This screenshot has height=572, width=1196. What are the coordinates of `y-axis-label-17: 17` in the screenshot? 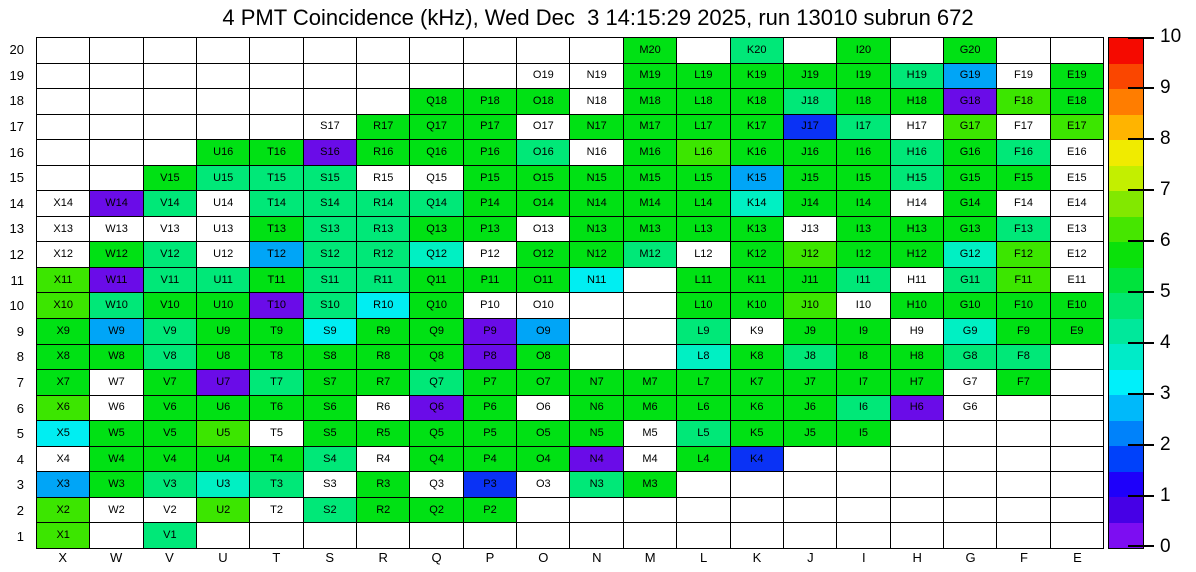 It's located at (16, 127).